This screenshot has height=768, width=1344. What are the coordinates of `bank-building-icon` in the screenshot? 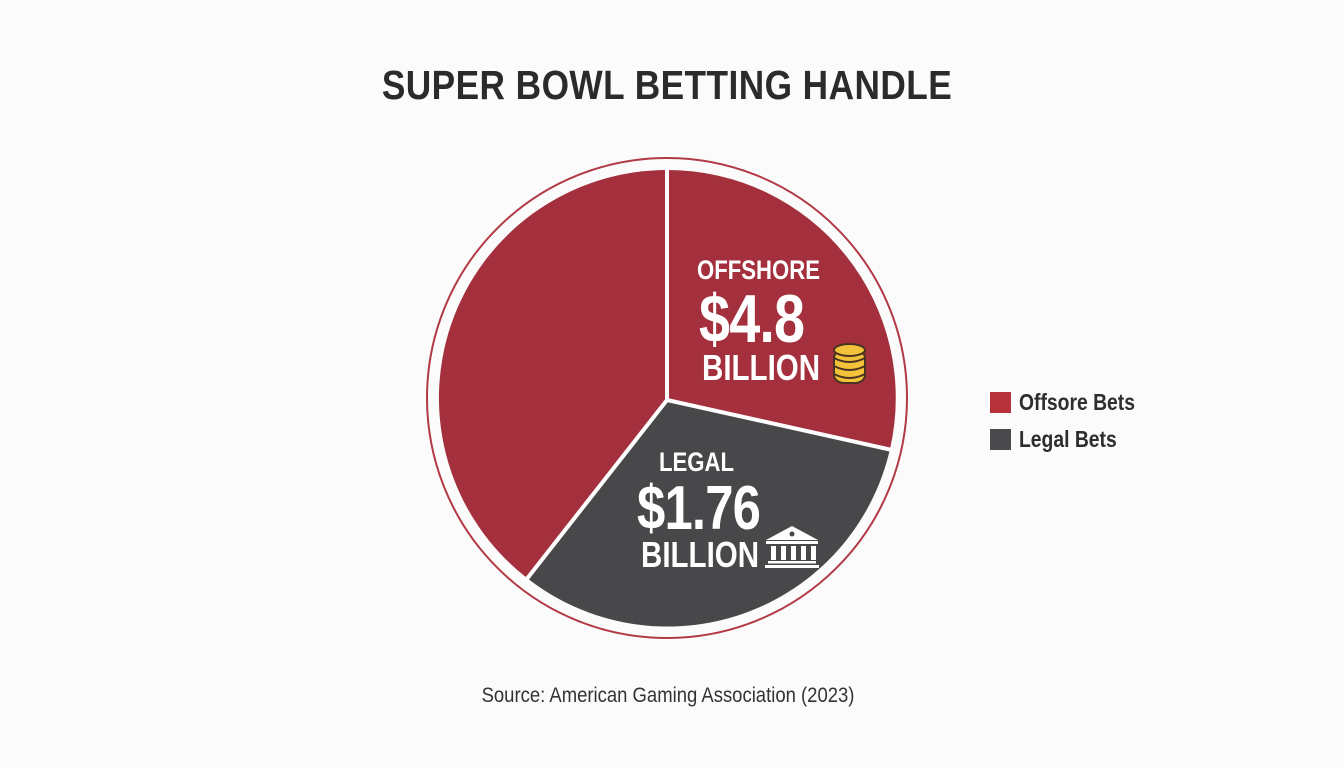 It's located at (792, 547).